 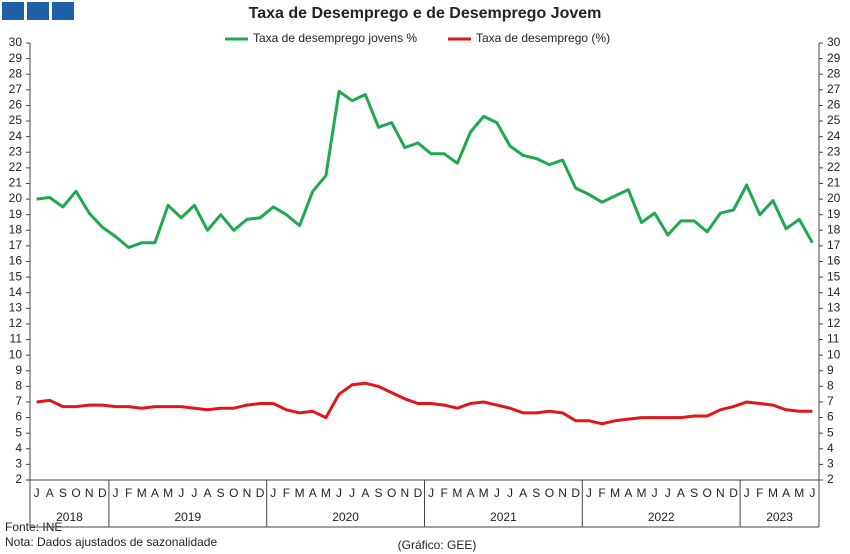 I want to click on y2-tick-label: 25, so click(x=834, y=120).